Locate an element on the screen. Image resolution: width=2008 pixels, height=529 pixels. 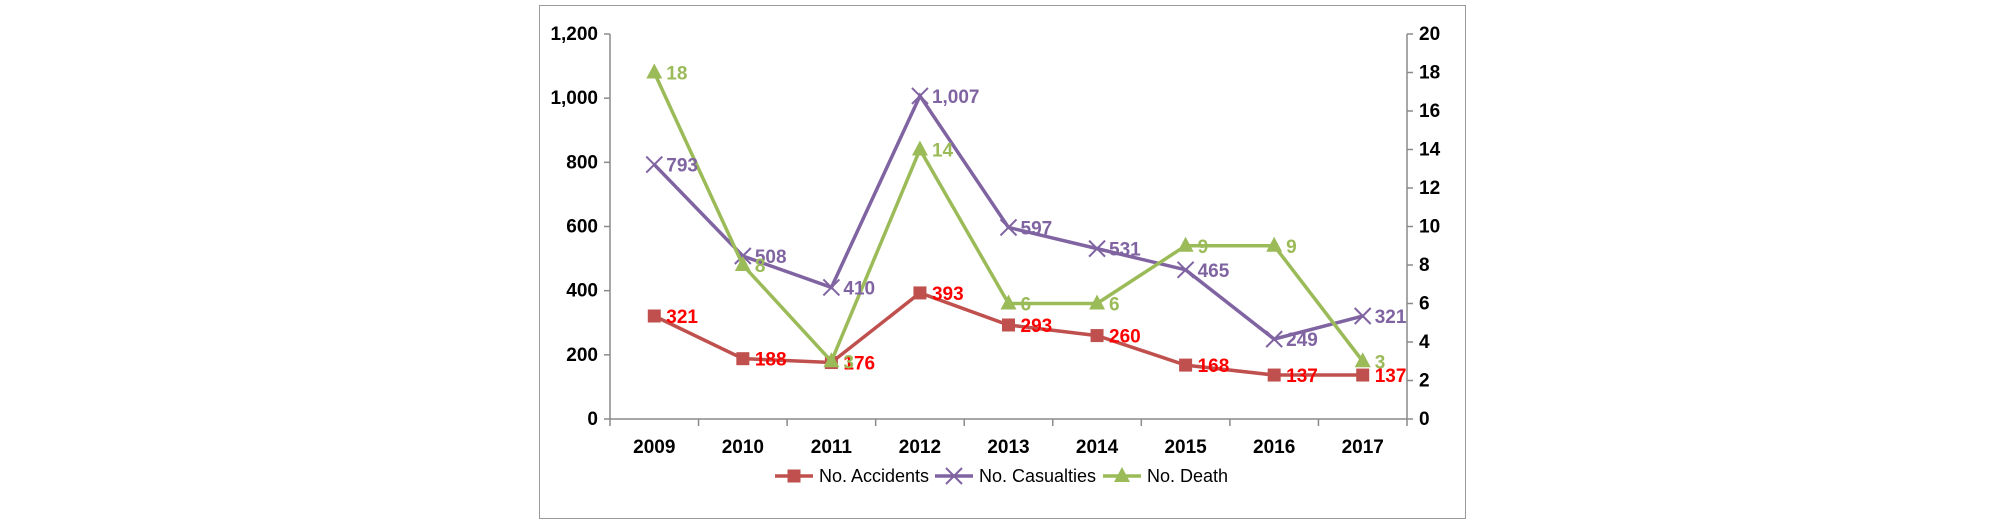
y-left-tick-label: 200 is located at coordinates (582, 355).